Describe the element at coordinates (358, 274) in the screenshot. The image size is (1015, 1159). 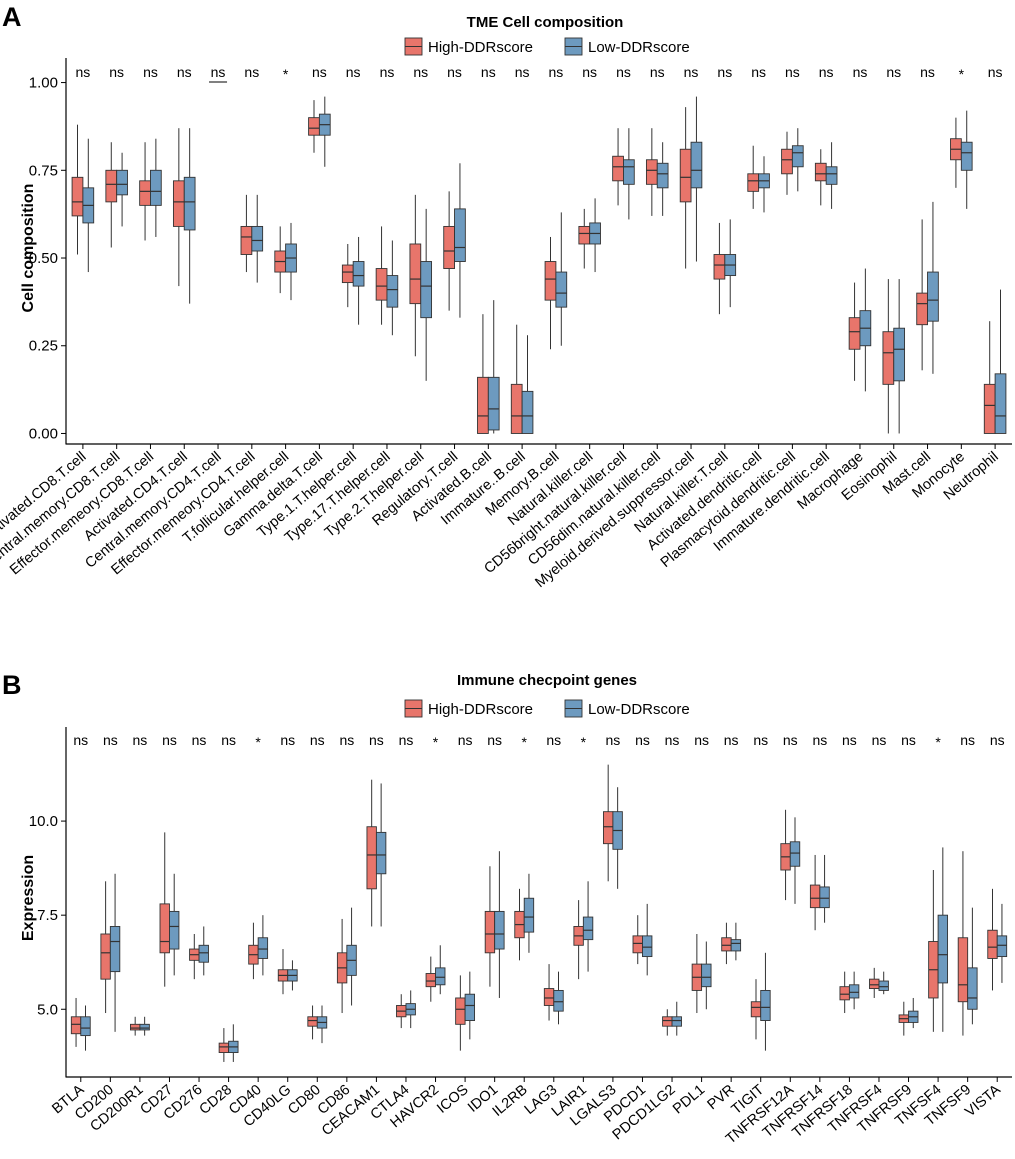
I see `low-box-type-1-t-helper-cell` at that location.